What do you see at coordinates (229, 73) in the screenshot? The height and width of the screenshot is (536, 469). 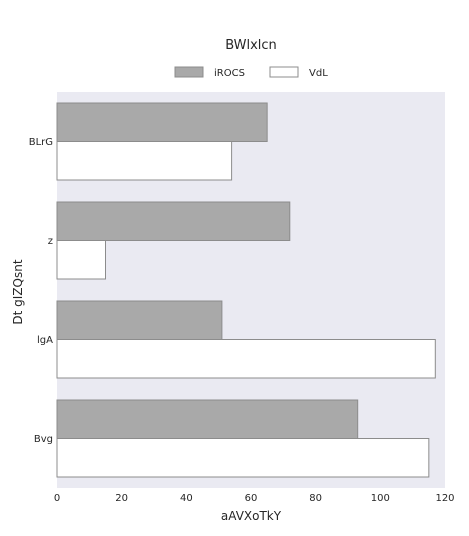 I see `legend-label: iROCS` at bounding box center [229, 73].